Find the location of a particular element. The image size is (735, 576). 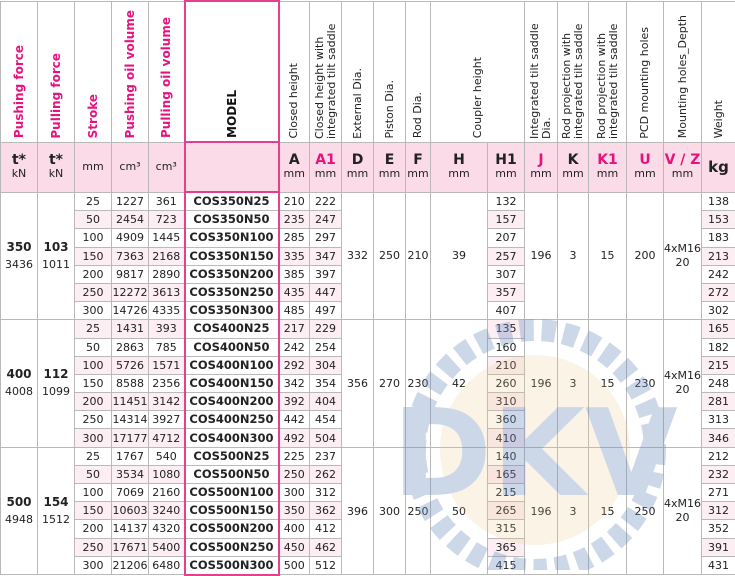

column-unit: cm³ is located at coordinates (130, 167).